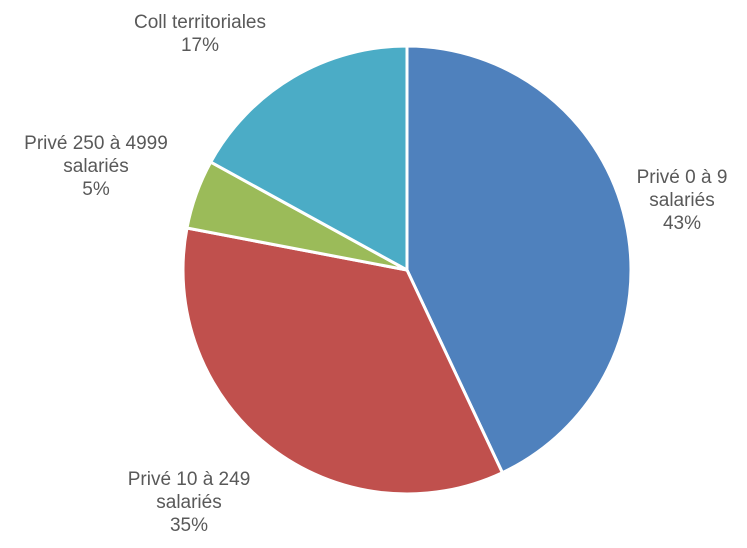 Image resolution: width=747 pixels, height=548 pixels. I want to click on slice-name-label: Privé 250 à 4999, so click(96, 143).